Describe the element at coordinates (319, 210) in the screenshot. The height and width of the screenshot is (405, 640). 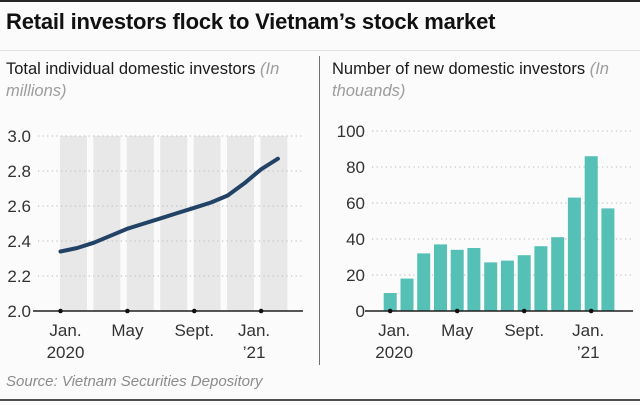
I see `panel-divider` at that location.